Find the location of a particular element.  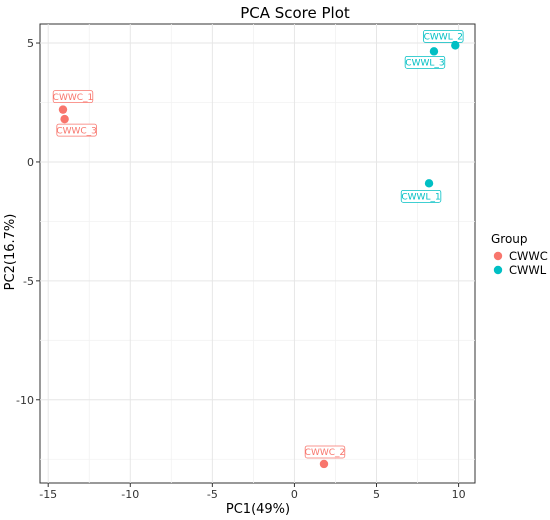

y-tick-label: -5 is located at coordinates (28, 281).